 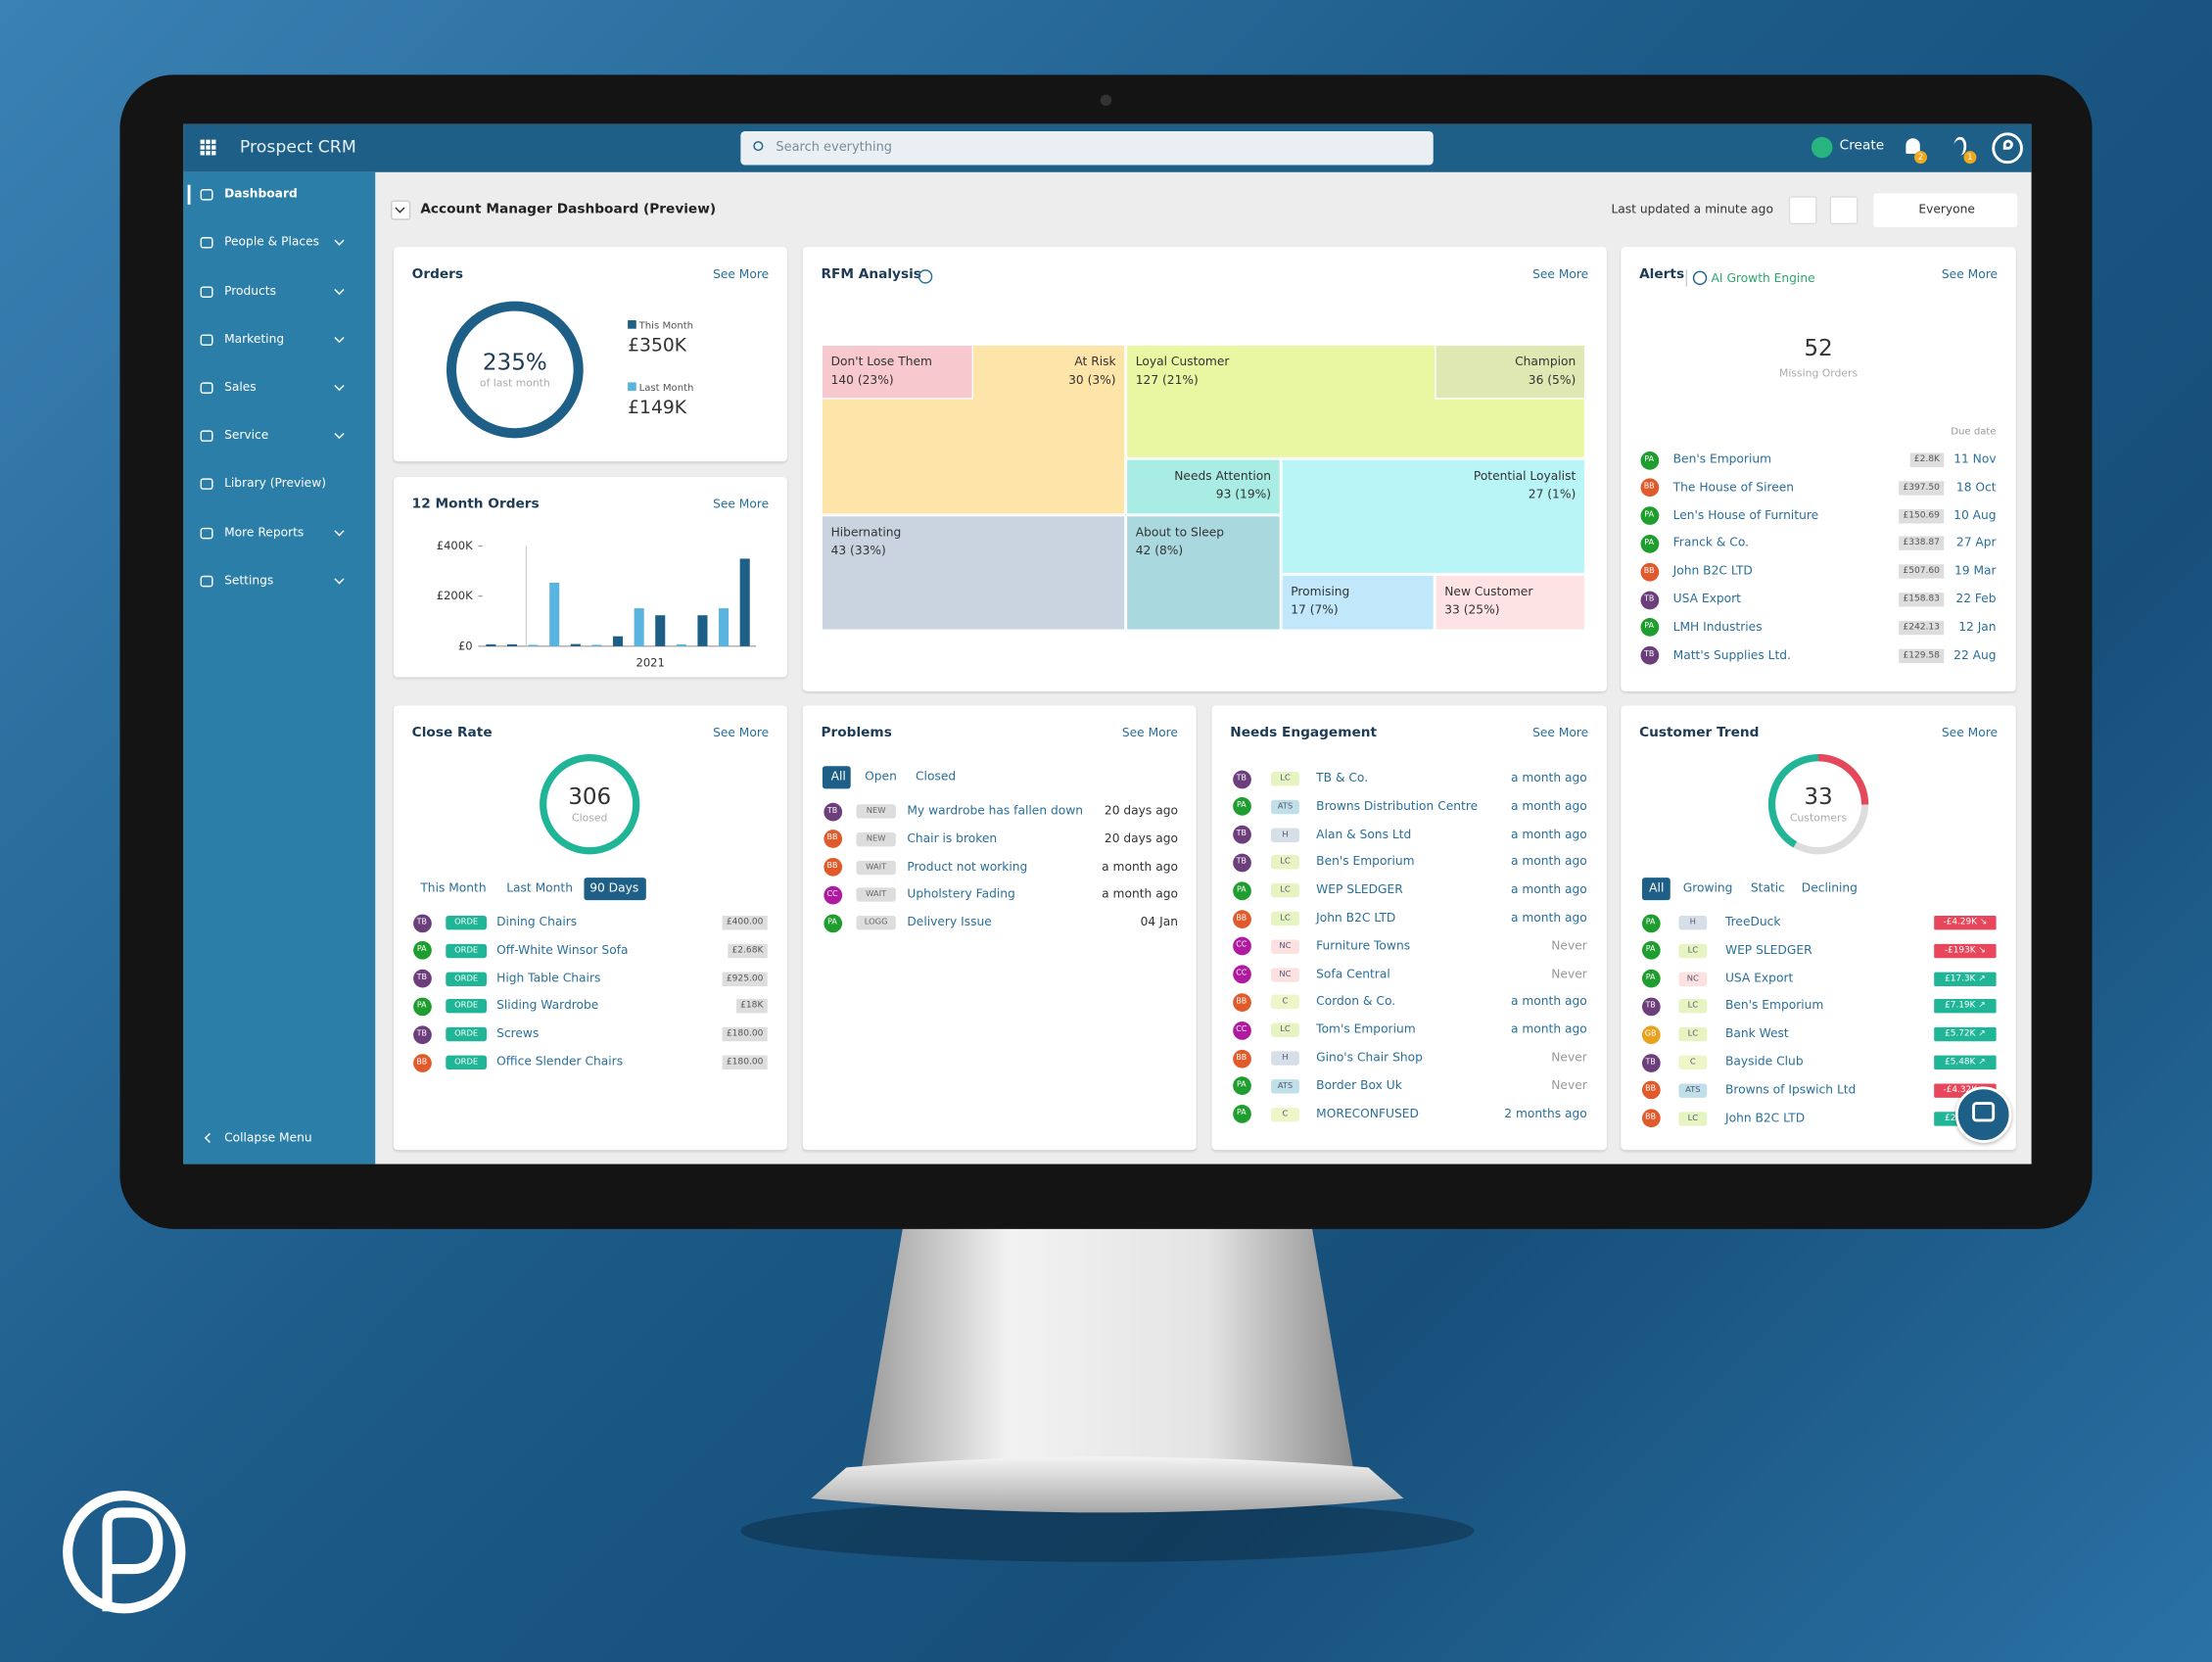 I want to click on customer-name: MORECONFUSED, so click(x=1367, y=1114).